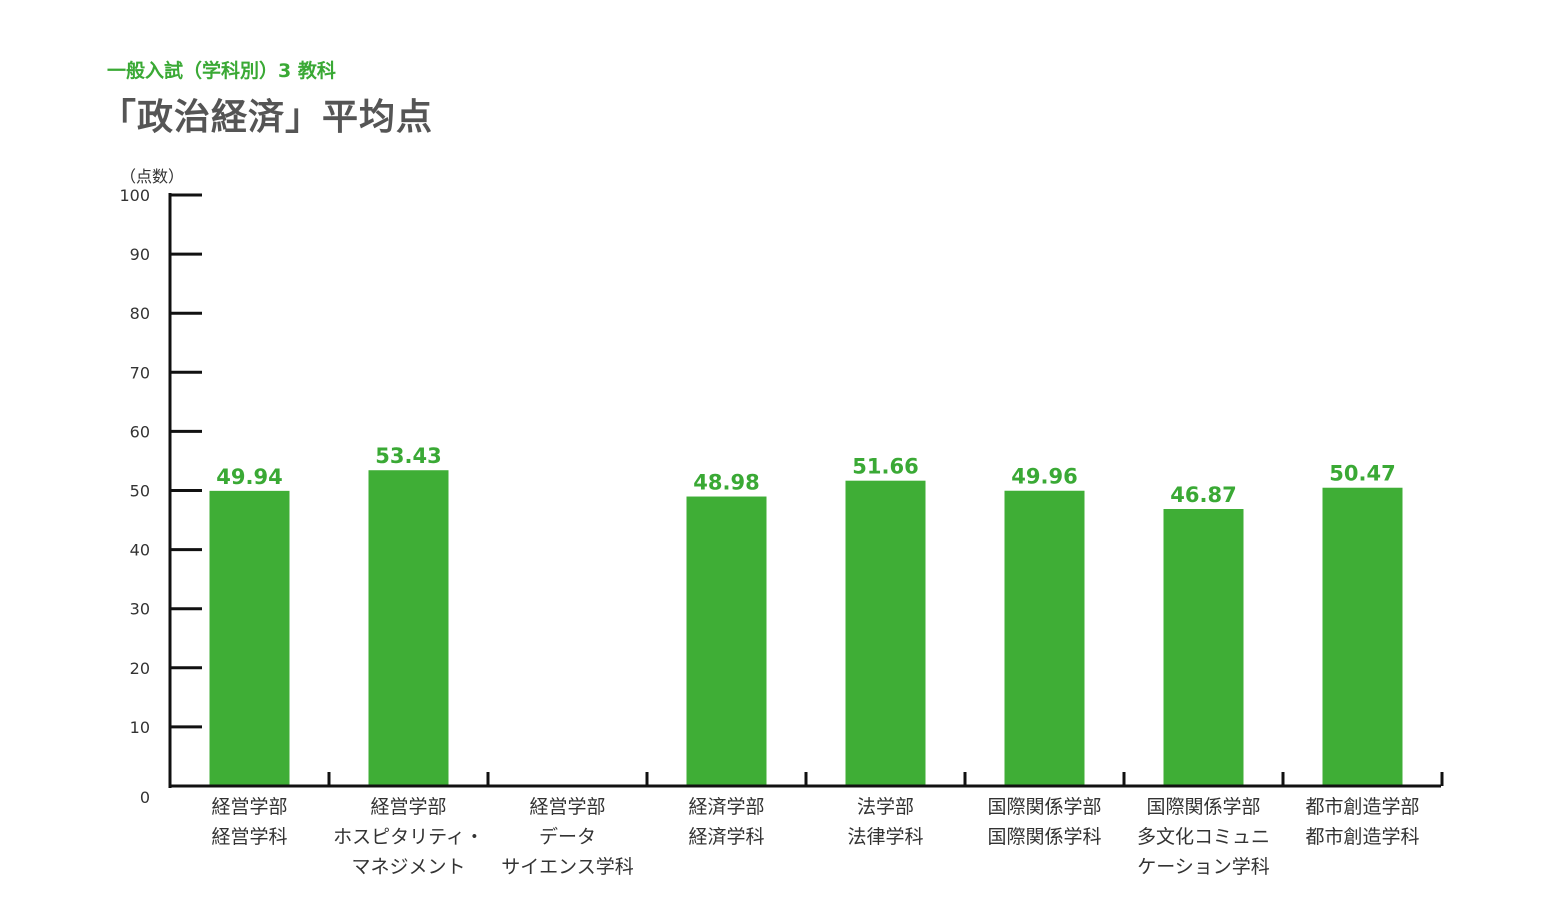 This screenshot has width=1544, height=915. Describe the element at coordinates (140, 431) in the screenshot. I see `y-tick-label: 60` at that location.